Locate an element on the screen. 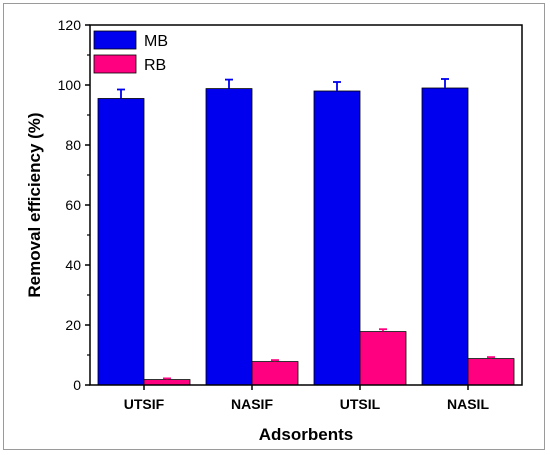 This screenshot has height=455, width=550. x-tick-label-utsil: UTSIL is located at coordinates (360, 404).